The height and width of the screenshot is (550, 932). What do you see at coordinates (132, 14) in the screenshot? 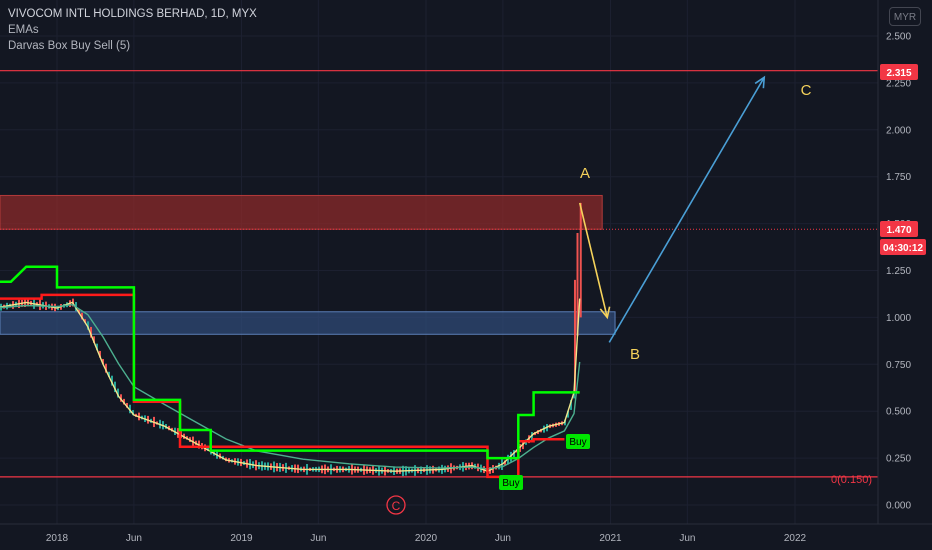
I see `symbol-title: VIVOCOM INTL HOLDINGS BERHAD, 1D, MYX` at bounding box center [132, 14].